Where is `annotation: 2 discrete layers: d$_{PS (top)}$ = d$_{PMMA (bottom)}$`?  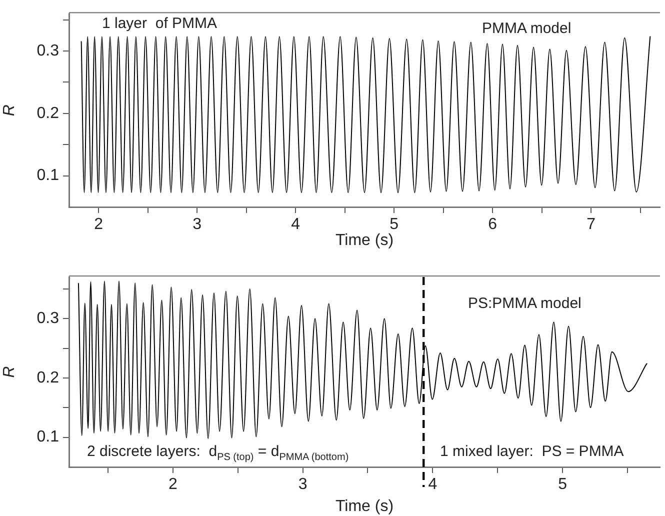
annotation: 2 discrete layers: d$_{PS (top)}$ = d$_{PMMA (bottom)}$ is located at coordinates (218, 454).